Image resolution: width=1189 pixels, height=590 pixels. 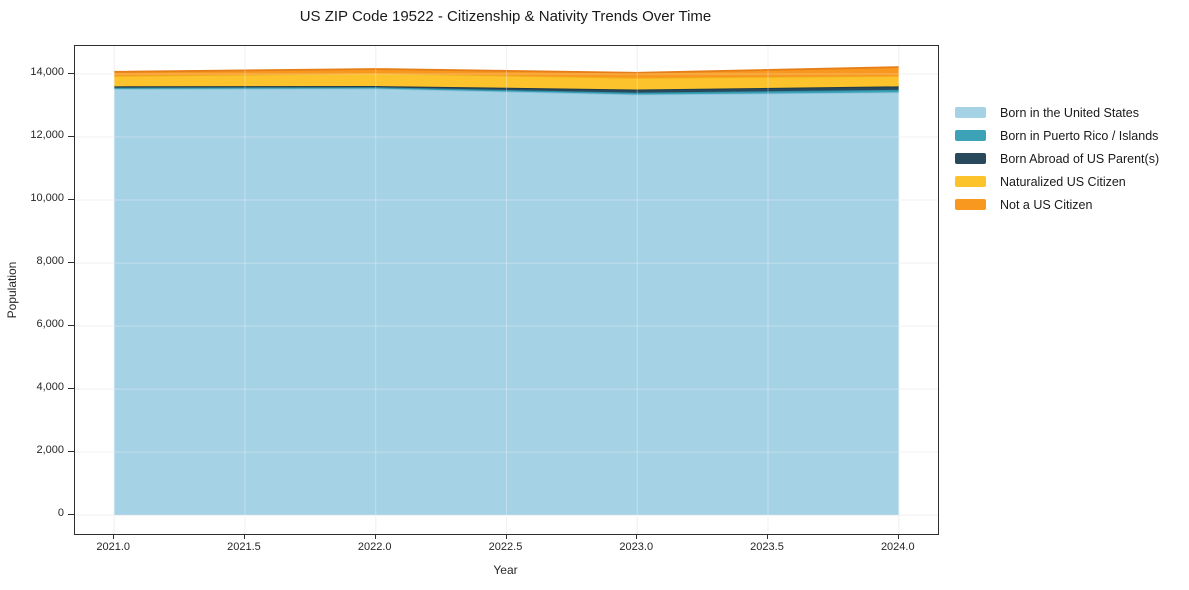 I want to click on legend-label: Naturalized US Citizen, so click(x=1063, y=181).